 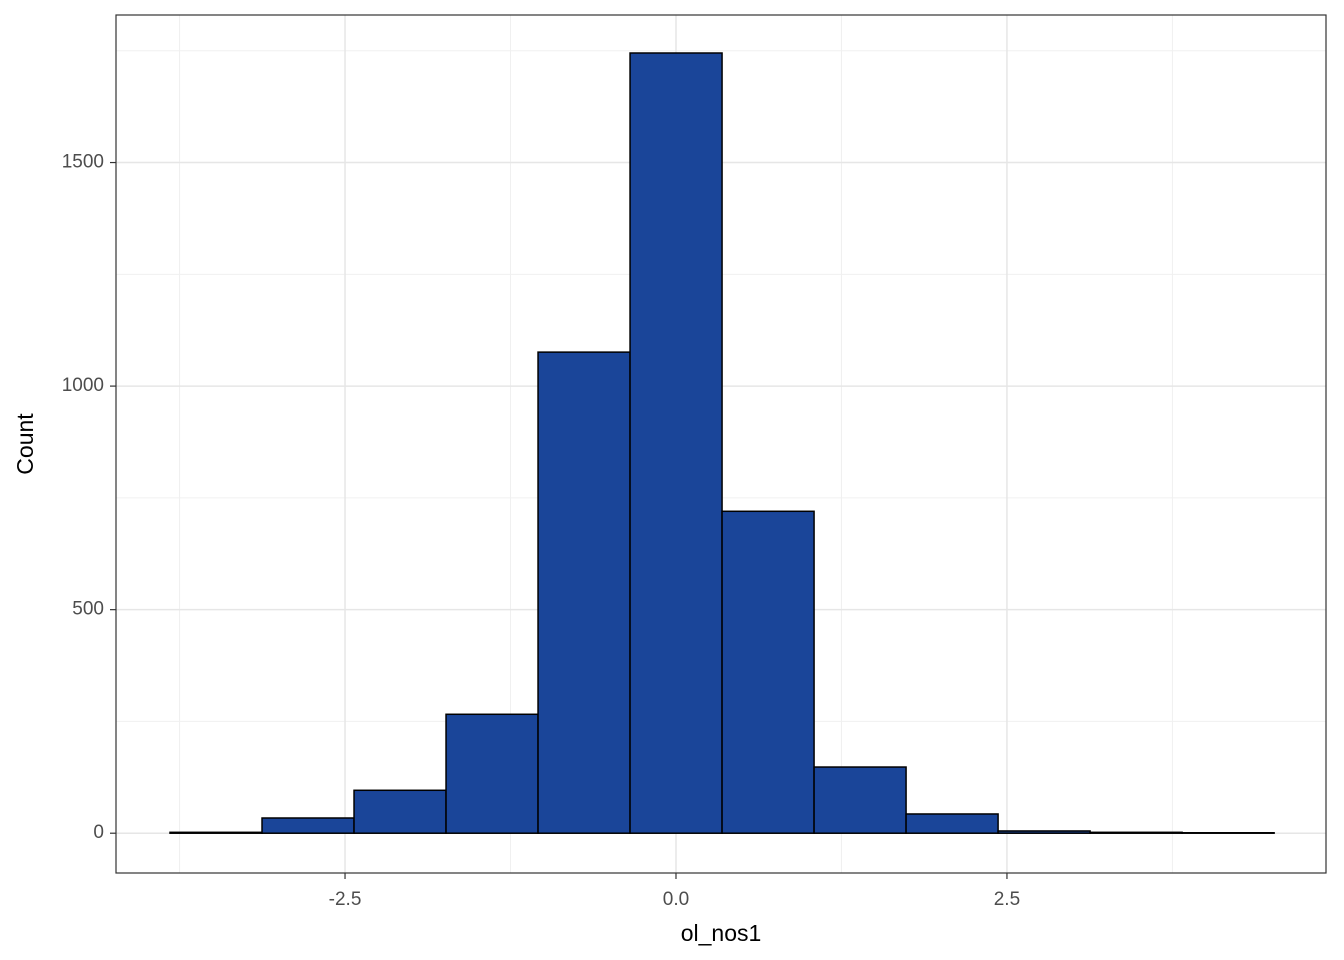 What do you see at coordinates (676, 899) in the screenshot?
I see `x-tick-label: 0.0` at bounding box center [676, 899].